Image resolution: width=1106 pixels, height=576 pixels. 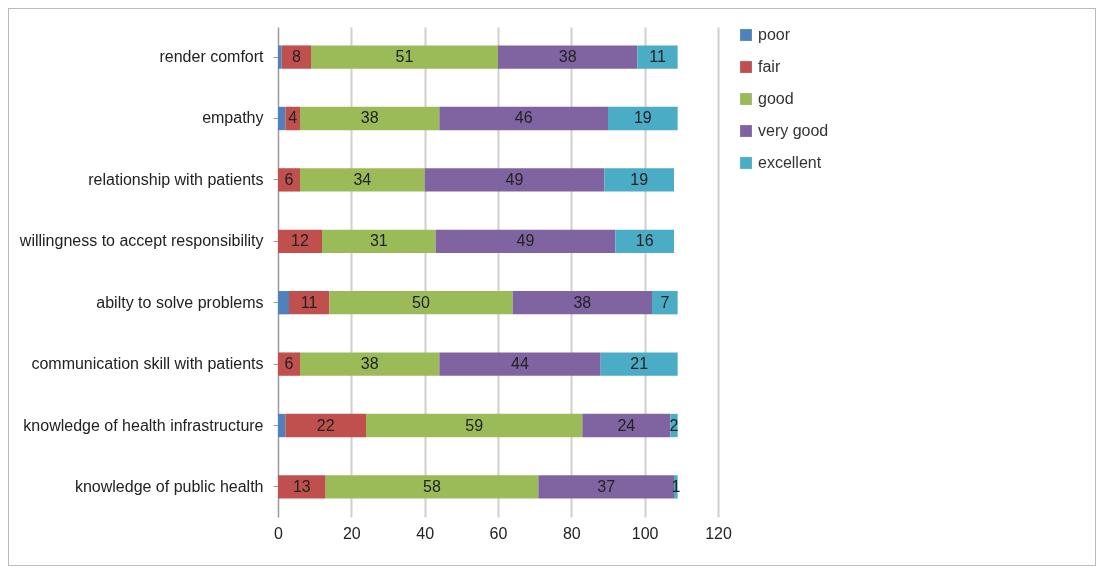 What do you see at coordinates (718, 533) in the screenshot?
I see `x-tick-label: 120` at bounding box center [718, 533].